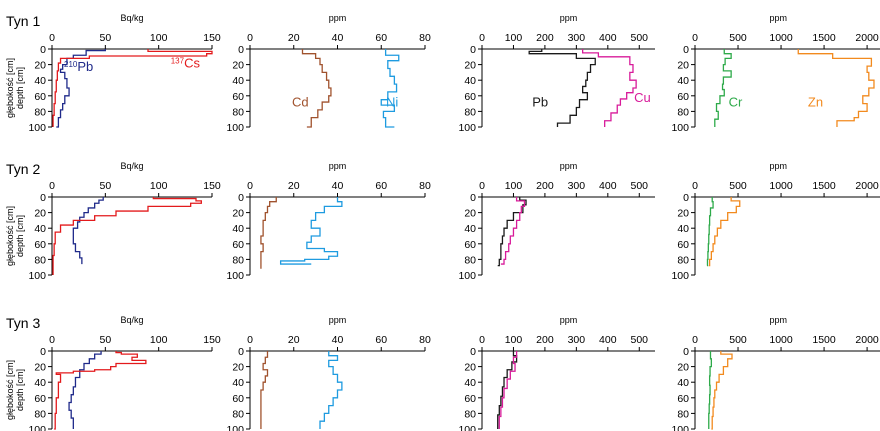  What do you see at coordinates (556, 73) in the screenshot?
I see `panel-3: ppm 0 100 200 300 400 500 0 20 40 60 80 100 Pb Cu` at bounding box center [556, 73].